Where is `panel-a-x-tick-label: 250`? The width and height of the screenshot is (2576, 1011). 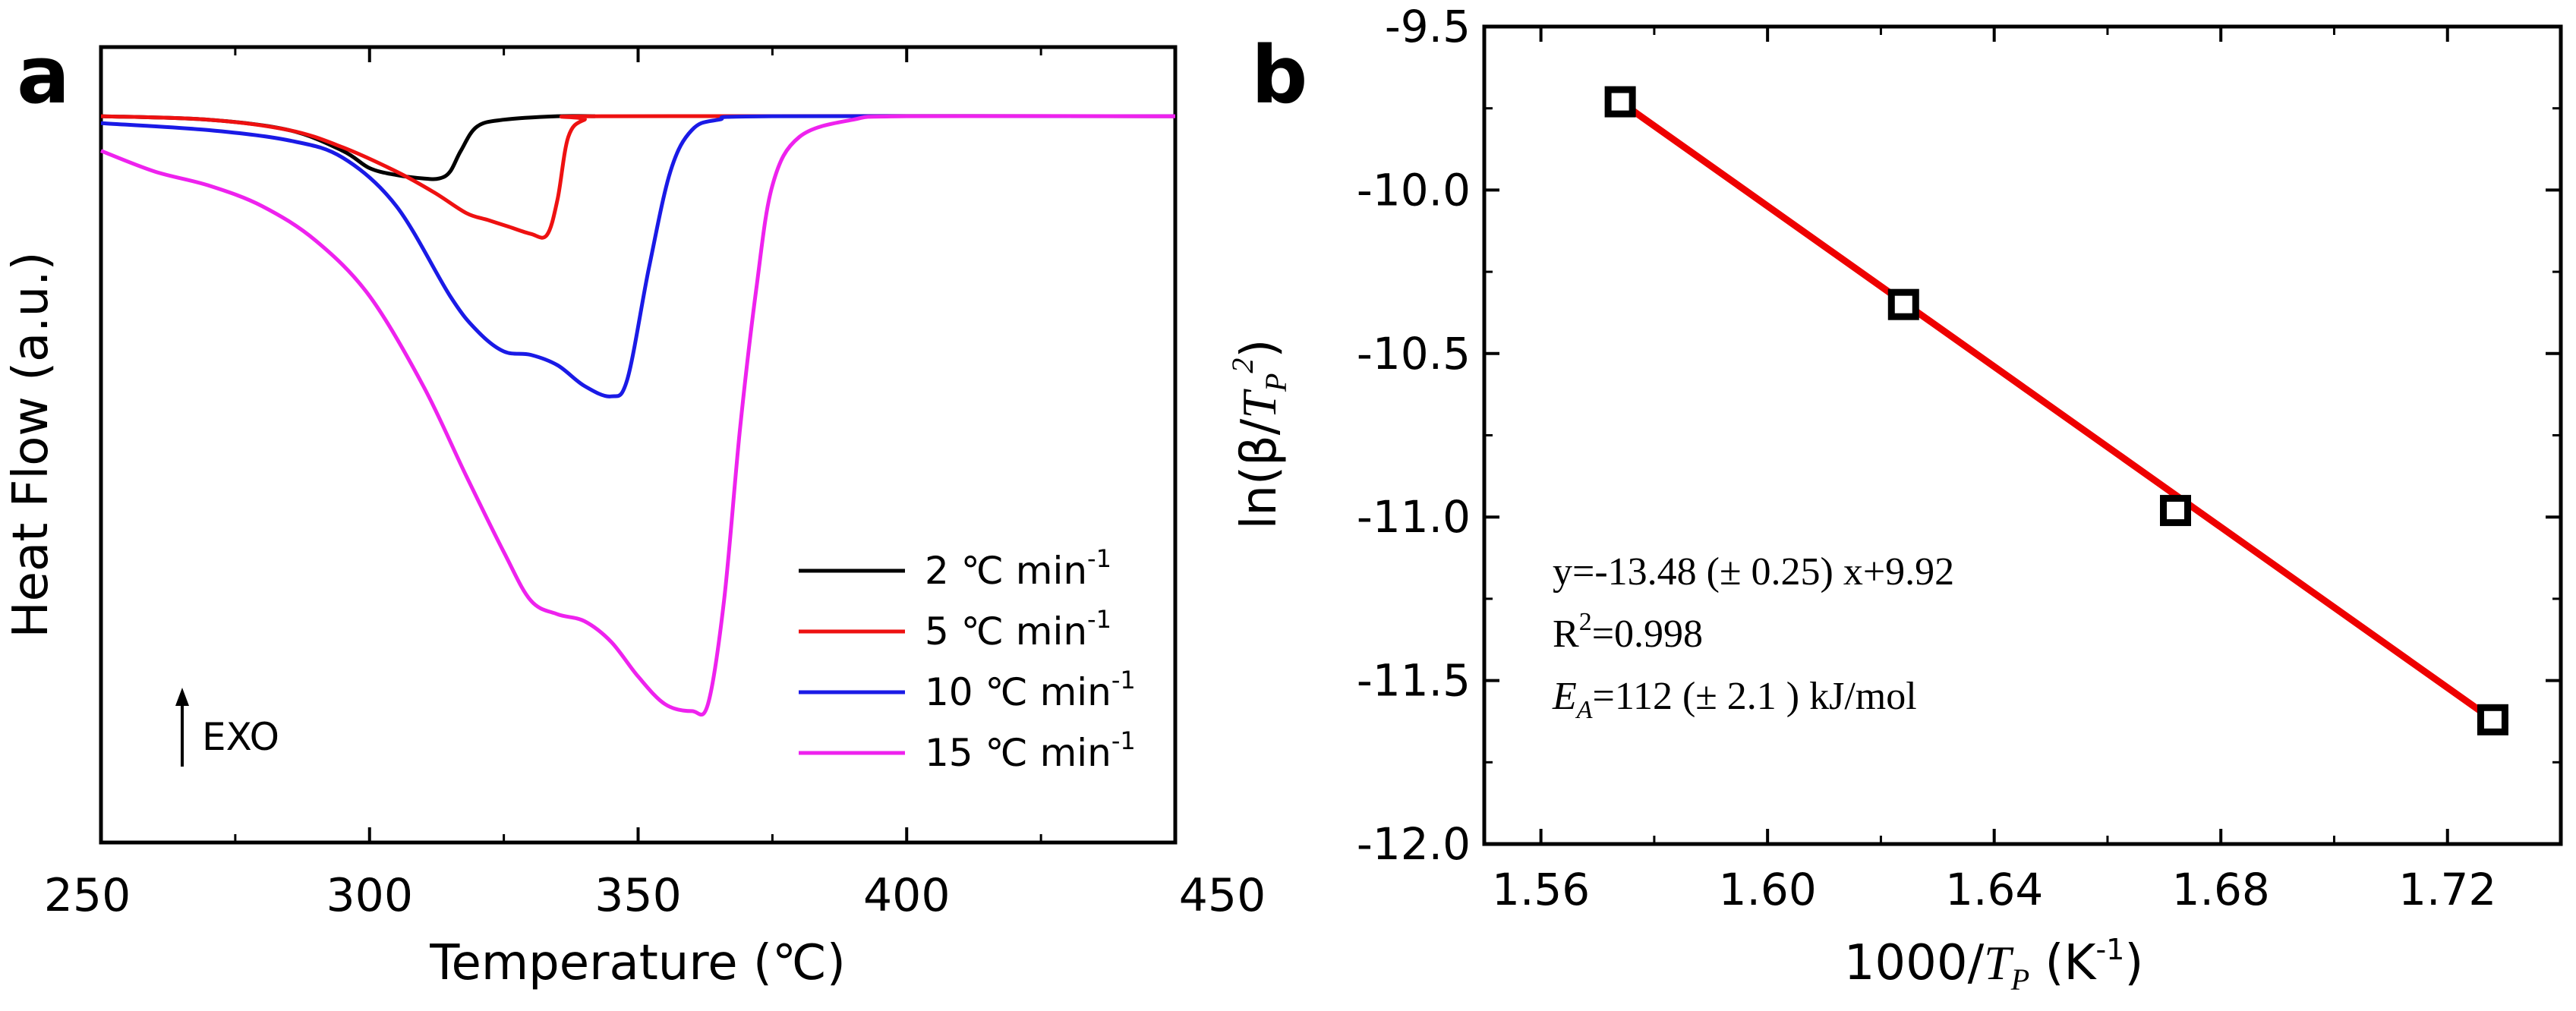
panel-a-x-tick-label: 250 is located at coordinates (87, 895).